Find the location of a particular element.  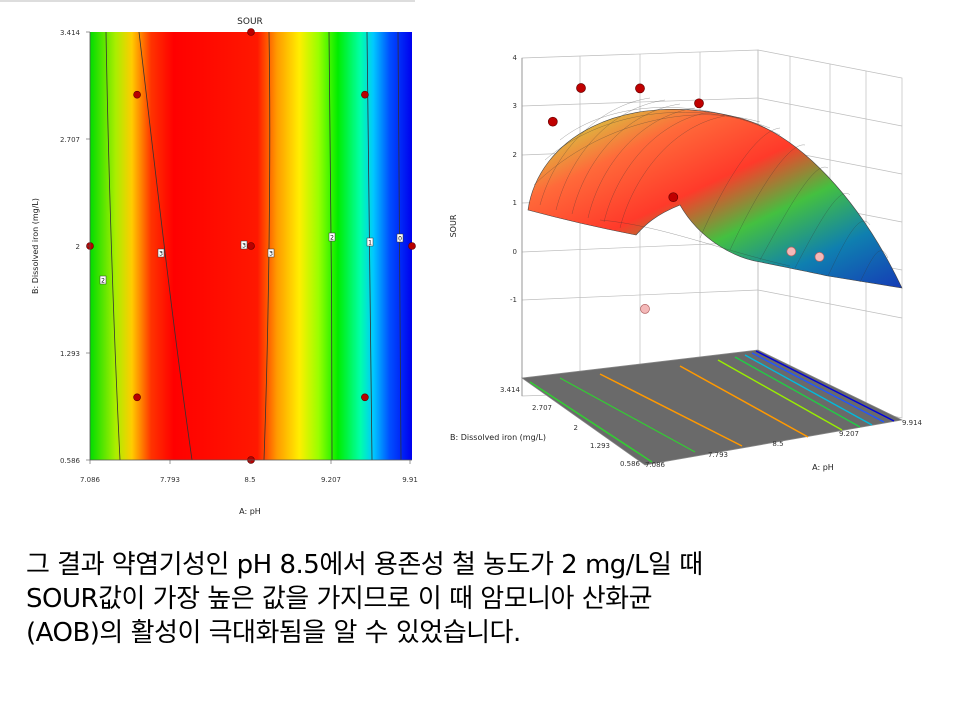

surface-z-axis-title: SOUR is located at coordinates (453, 225).